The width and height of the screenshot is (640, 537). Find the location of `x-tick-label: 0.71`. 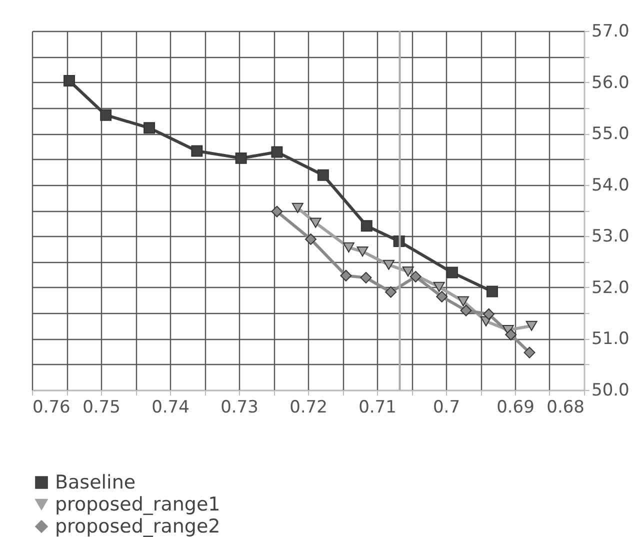

x-tick-label: 0.71 is located at coordinates (377, 408).